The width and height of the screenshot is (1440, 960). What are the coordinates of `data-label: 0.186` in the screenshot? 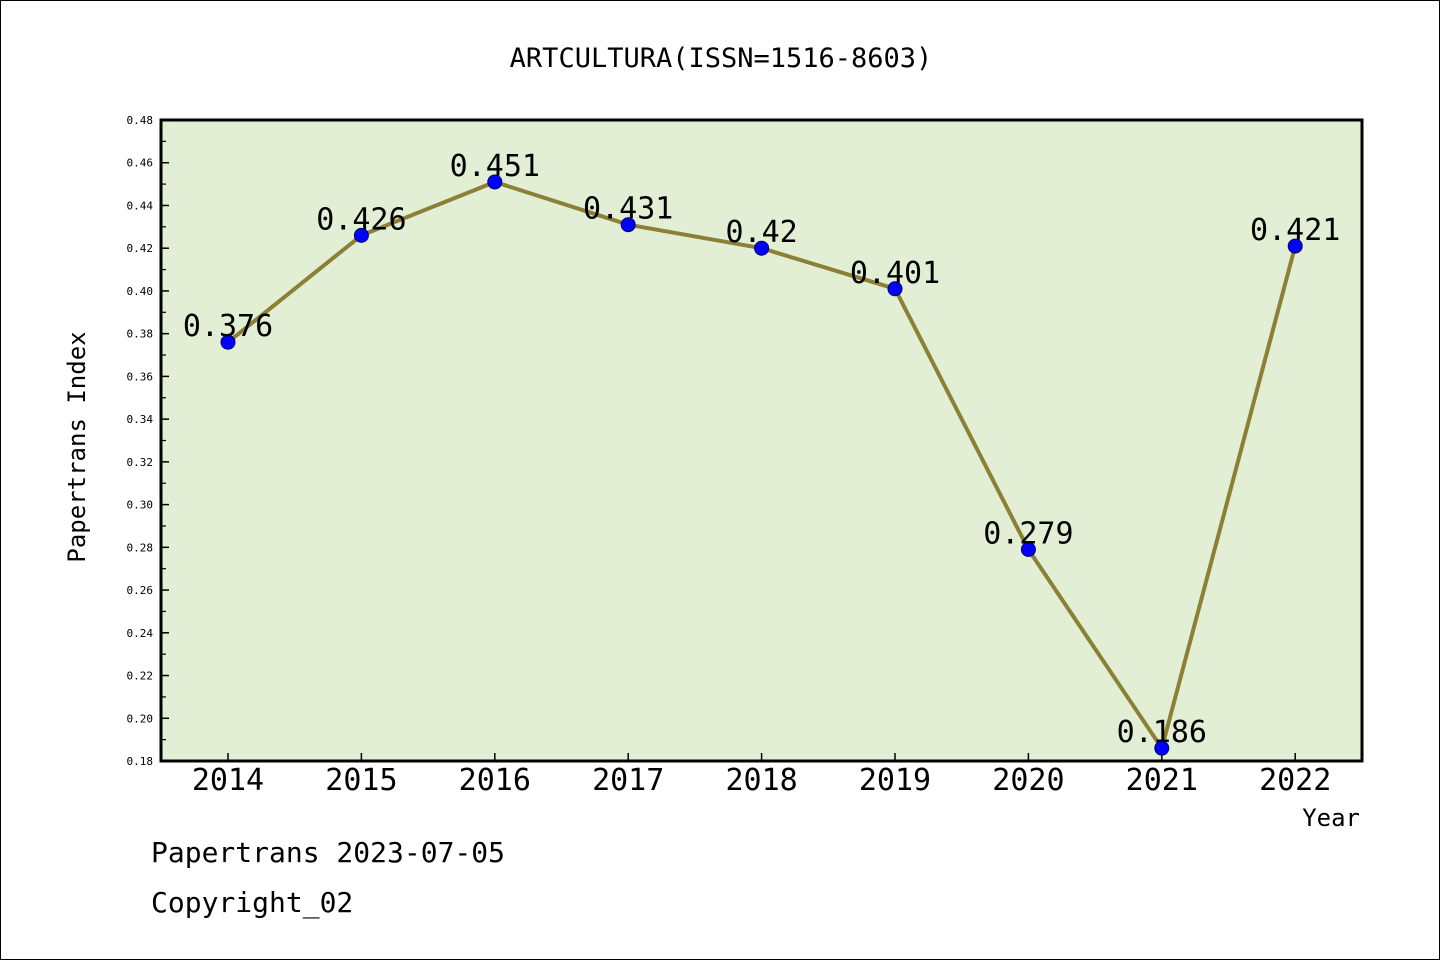 It's located at (1162, 732).